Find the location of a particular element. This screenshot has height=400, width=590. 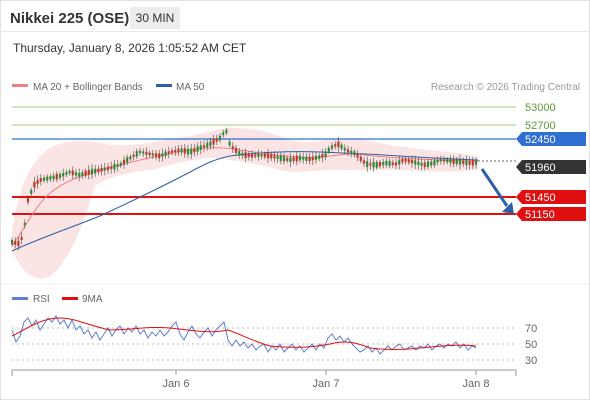

timeframe-selector: 30 MIN is located at coordinates (155, 18).